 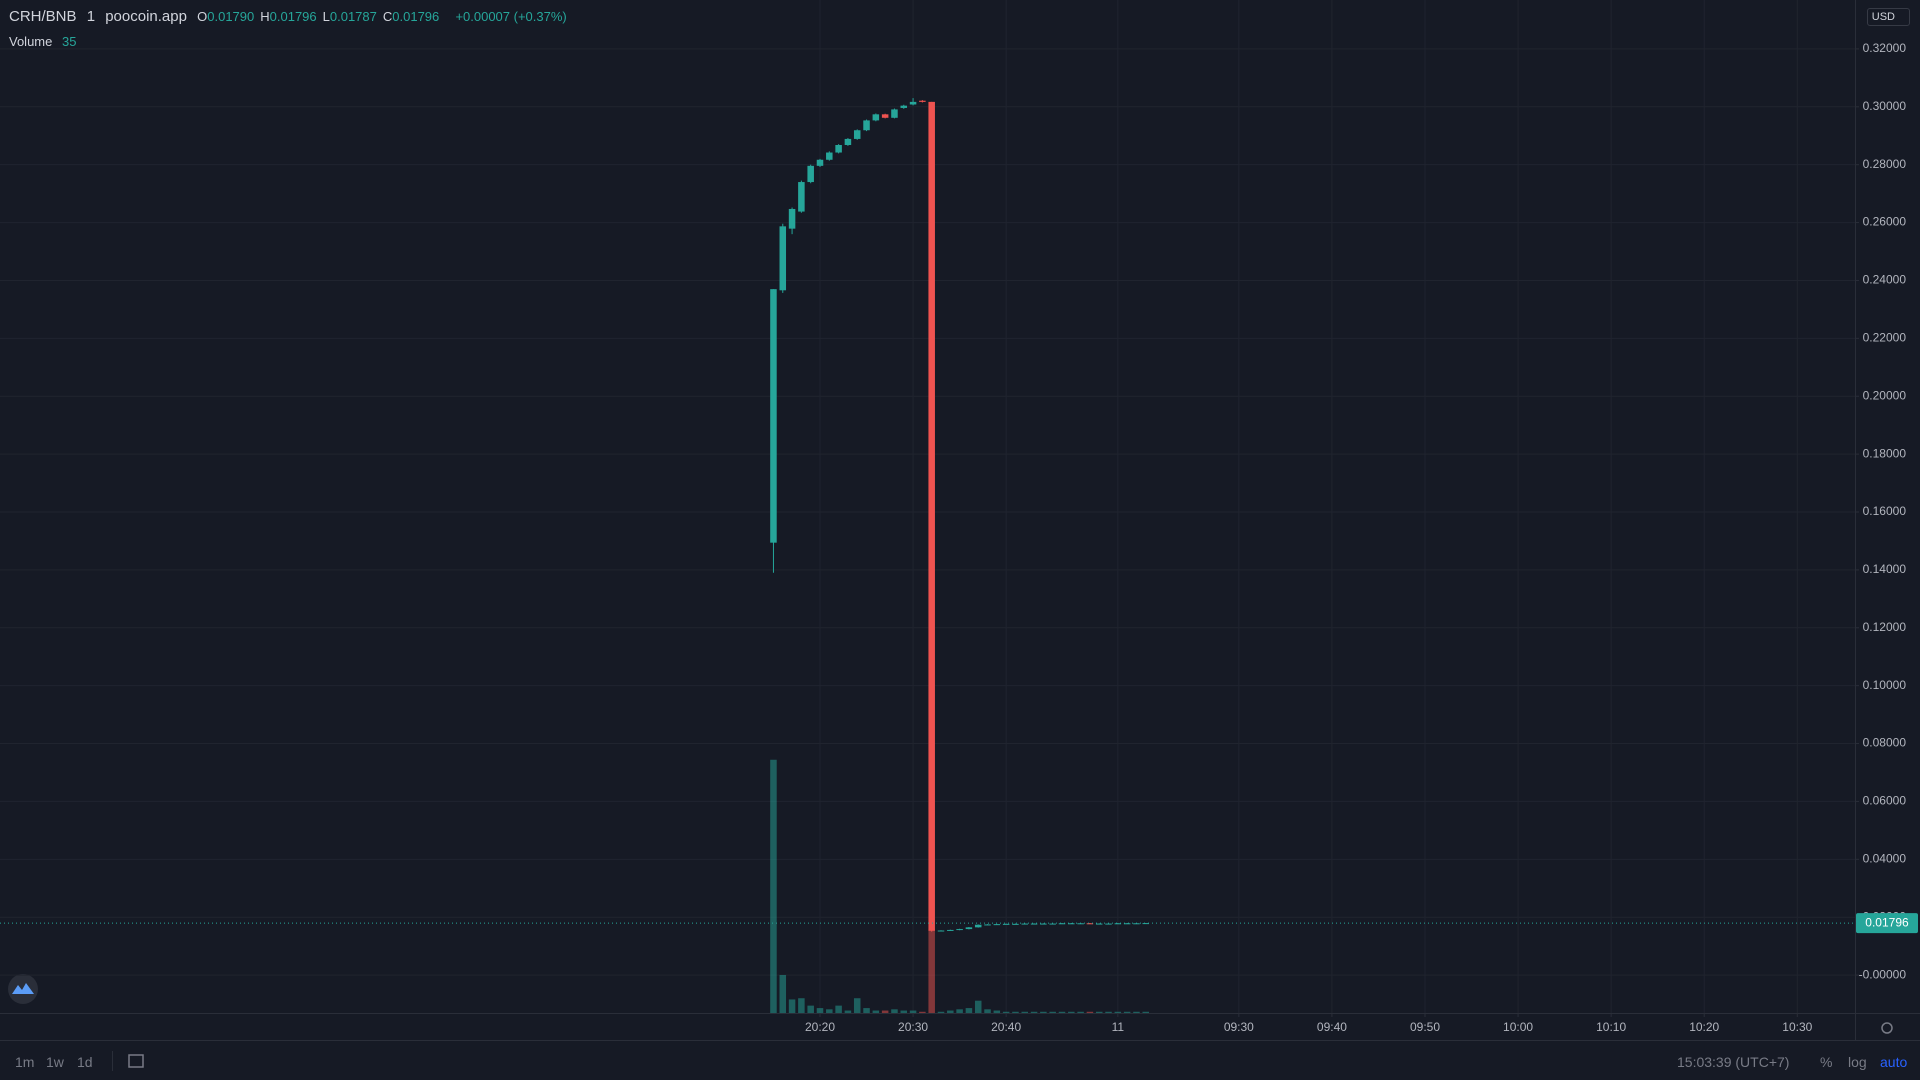 I want to click on change: +0.00007 (+0.37%), so click(x=511, y=16).